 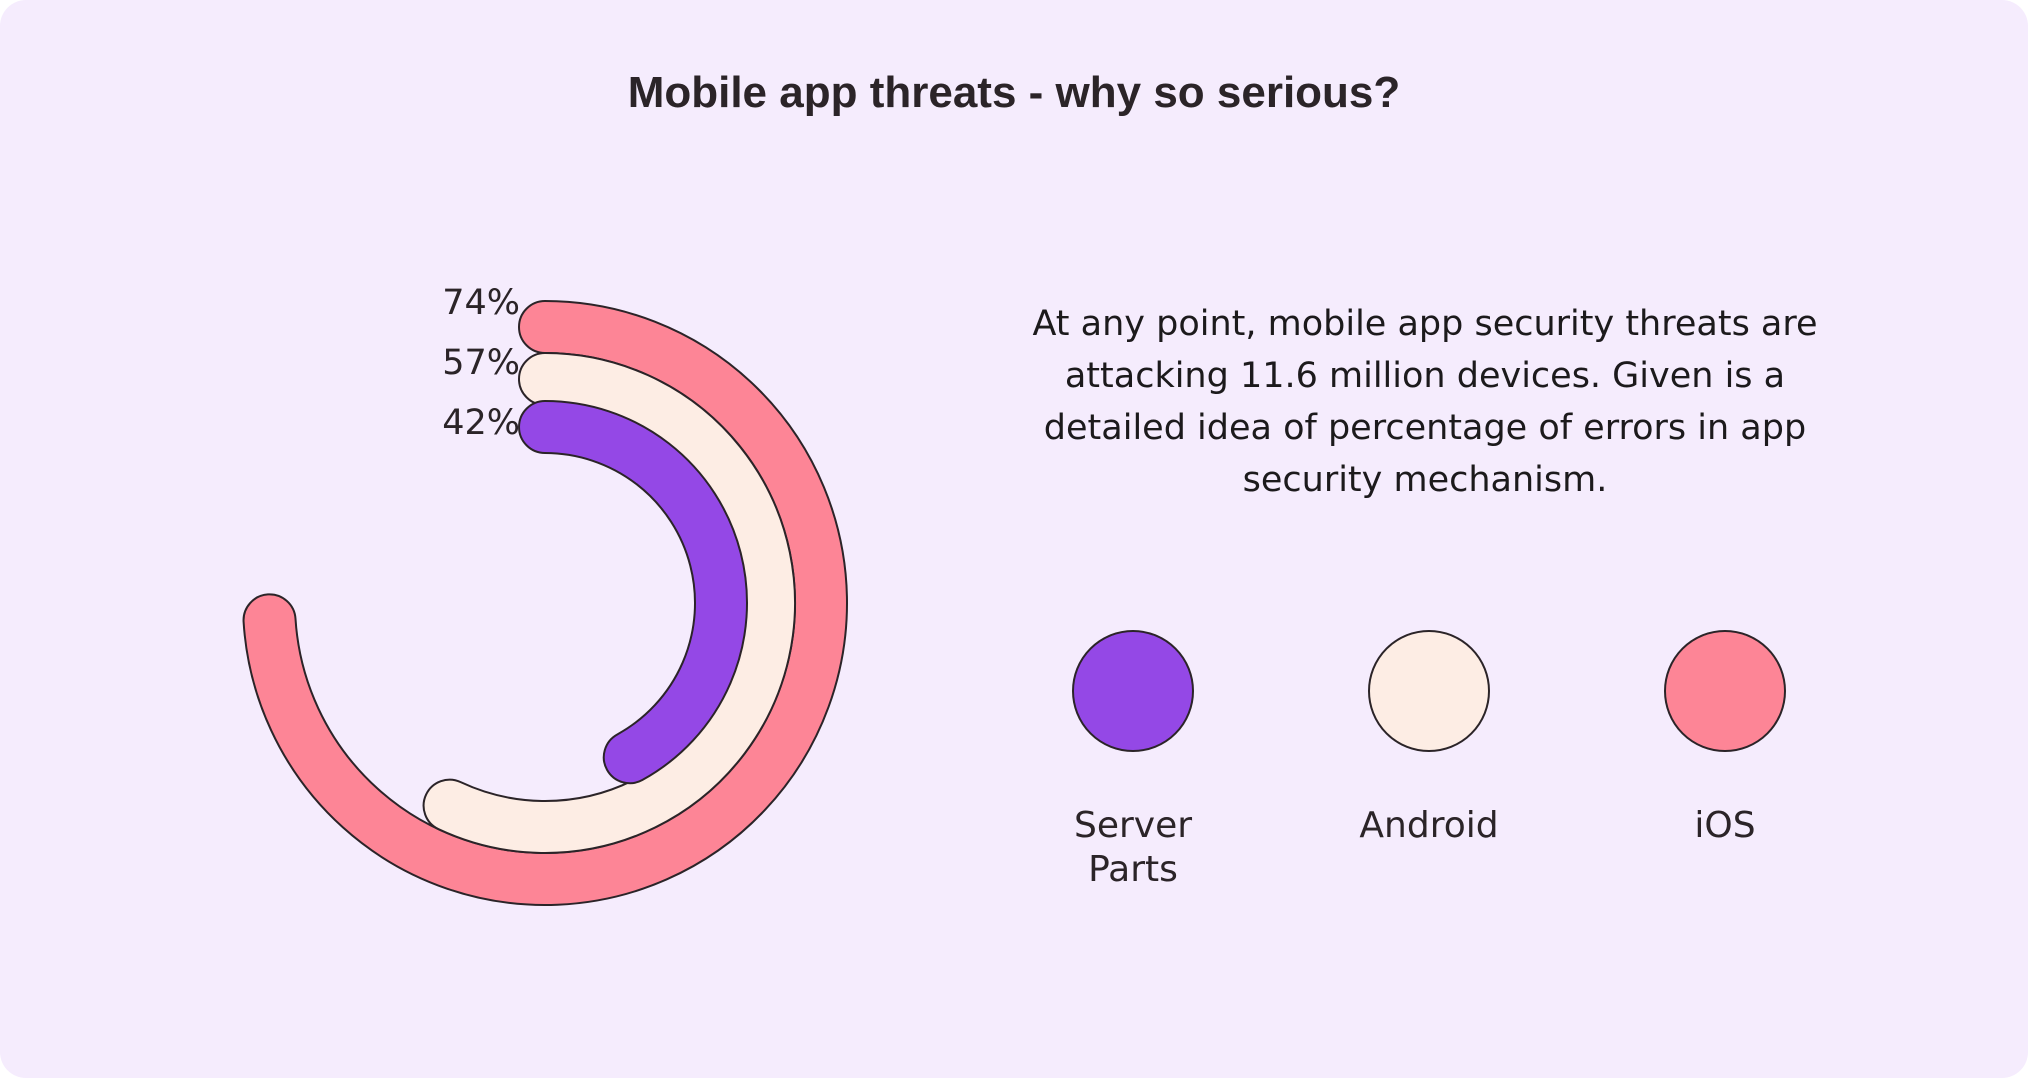 I want to click on legend-item-android: Android, so click(x=1429, y=739).